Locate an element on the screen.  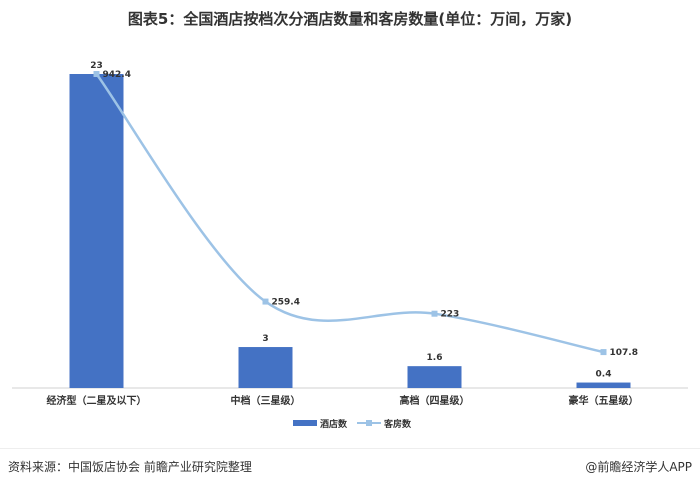
line-value-label: 259.4 is located at coordinates (286, 303).